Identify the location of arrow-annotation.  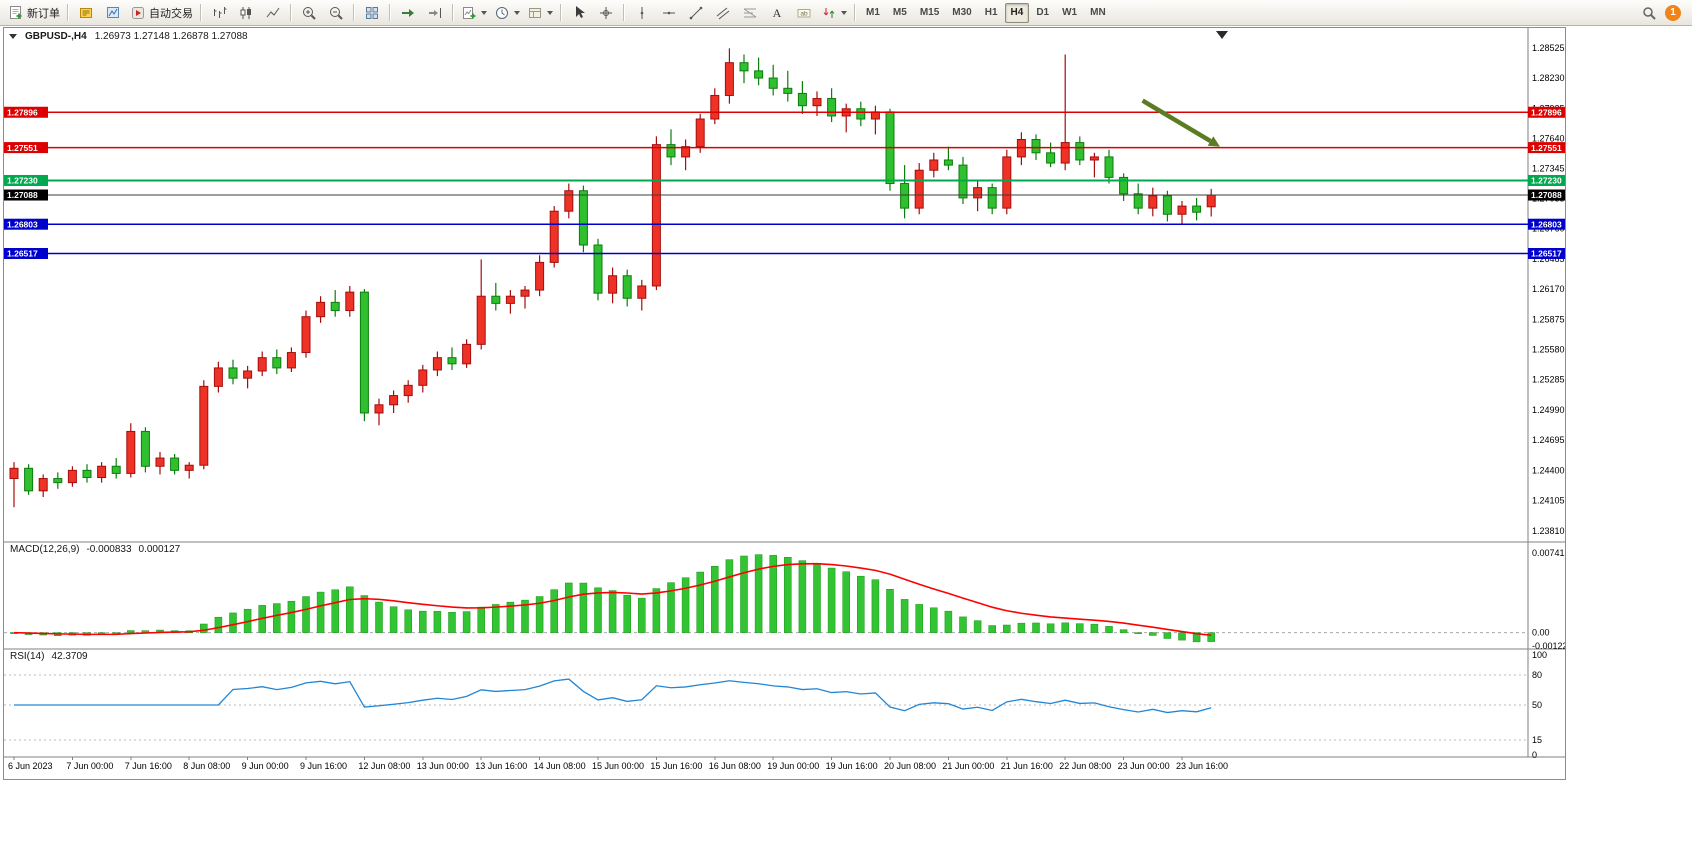
(1180, 122).